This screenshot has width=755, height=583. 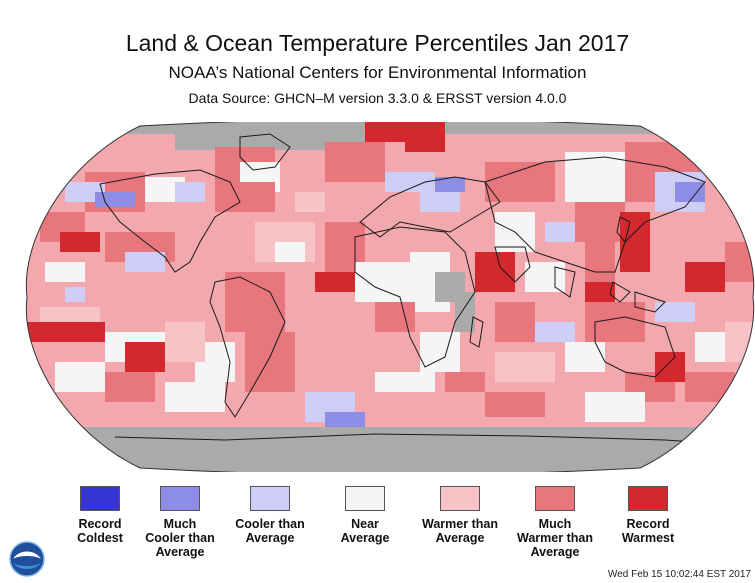 I want to click on legend-label-much-warmer: Much Warmer than Average, so click(x=555, y=538).